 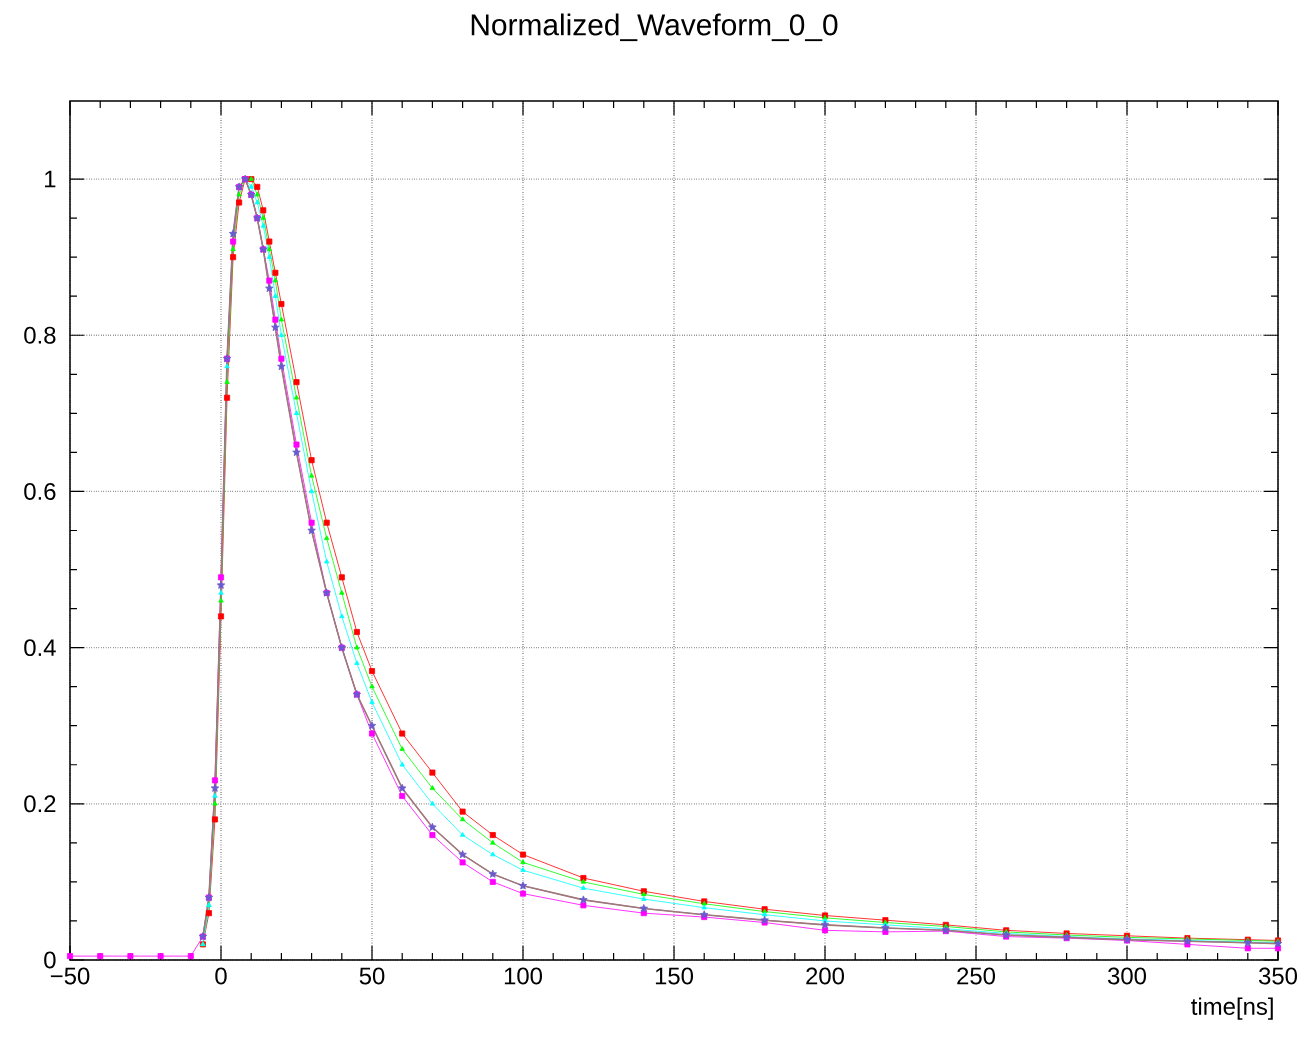 What do you see at coordinates (50, 960) in the screenshot?
I see `y-tick-label: 0` at bounding box center [50, 960].